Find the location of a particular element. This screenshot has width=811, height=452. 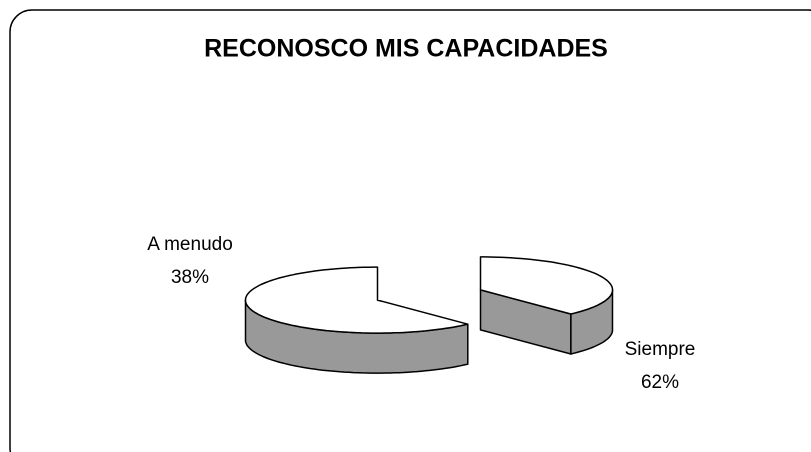

chart-title: RECONOSCO MIS CAPACIDADES is located at coordinates (406, 49).